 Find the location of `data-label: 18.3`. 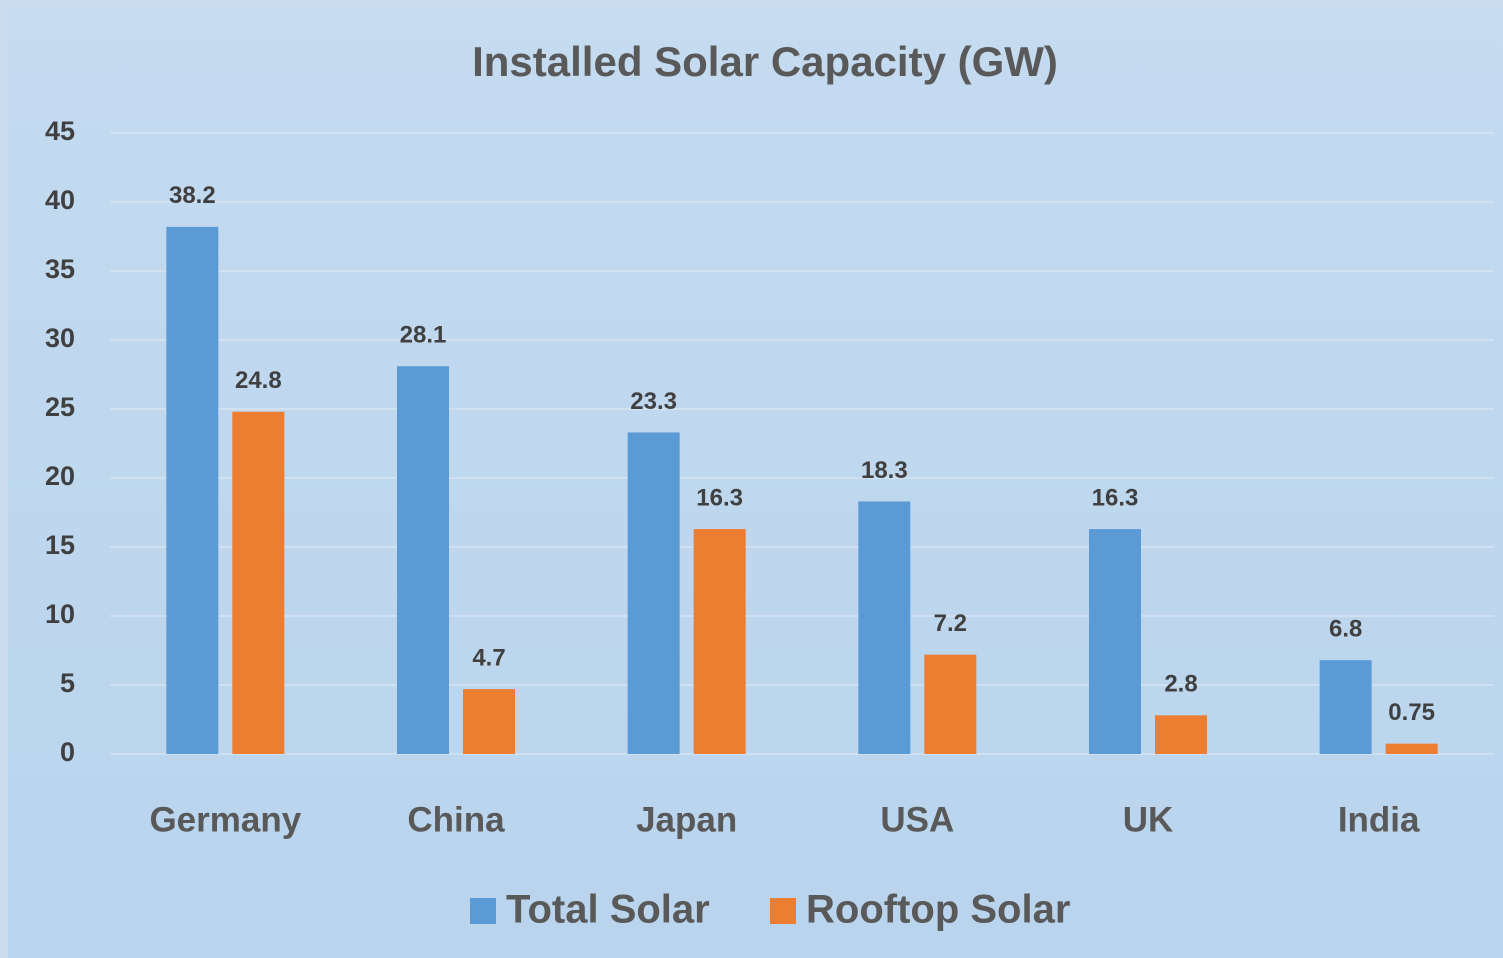

data-label: 18.3 is located at coordinates (884, 470).